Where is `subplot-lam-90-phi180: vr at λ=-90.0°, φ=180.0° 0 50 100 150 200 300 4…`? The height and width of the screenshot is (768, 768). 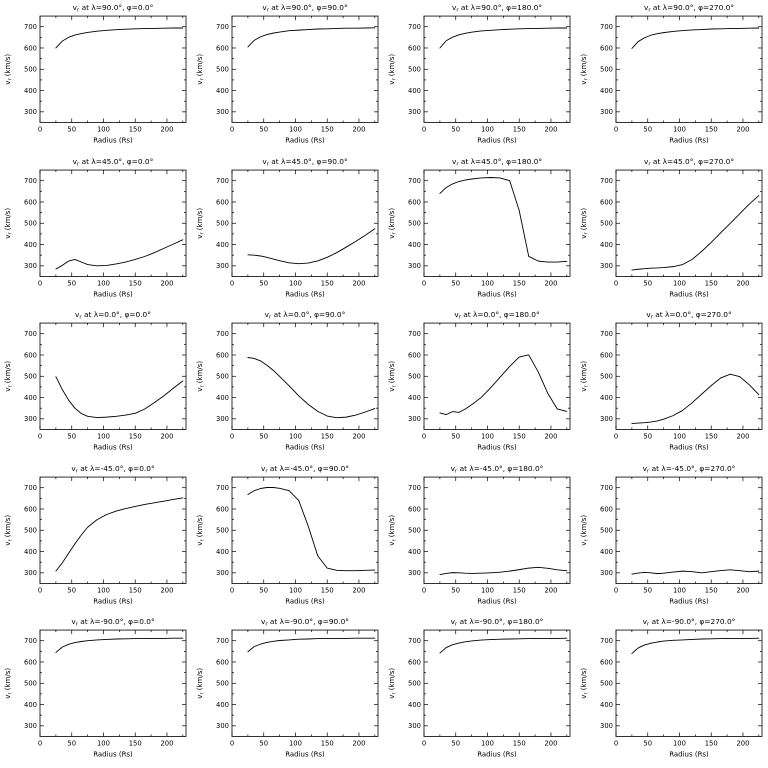 subplot-lam-90-phi180: vr at λ=-90.0°, φ=180.0° 0 50 100 150 200 300 4… is located at coordinates (480, 691).